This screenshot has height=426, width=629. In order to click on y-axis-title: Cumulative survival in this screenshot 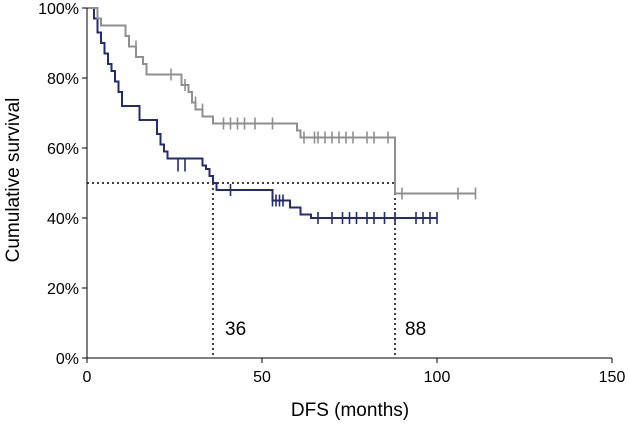, I will do `click(13, 180)`.